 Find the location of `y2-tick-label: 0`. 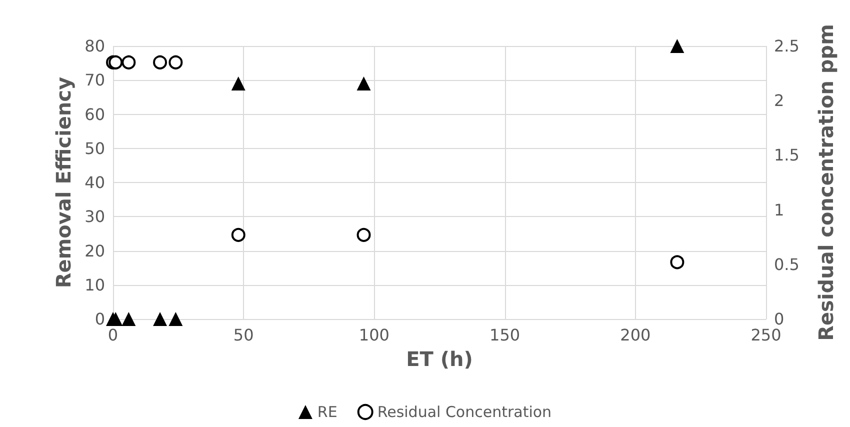

y2-tick-label: 0 is located at coordinates (779, 319).